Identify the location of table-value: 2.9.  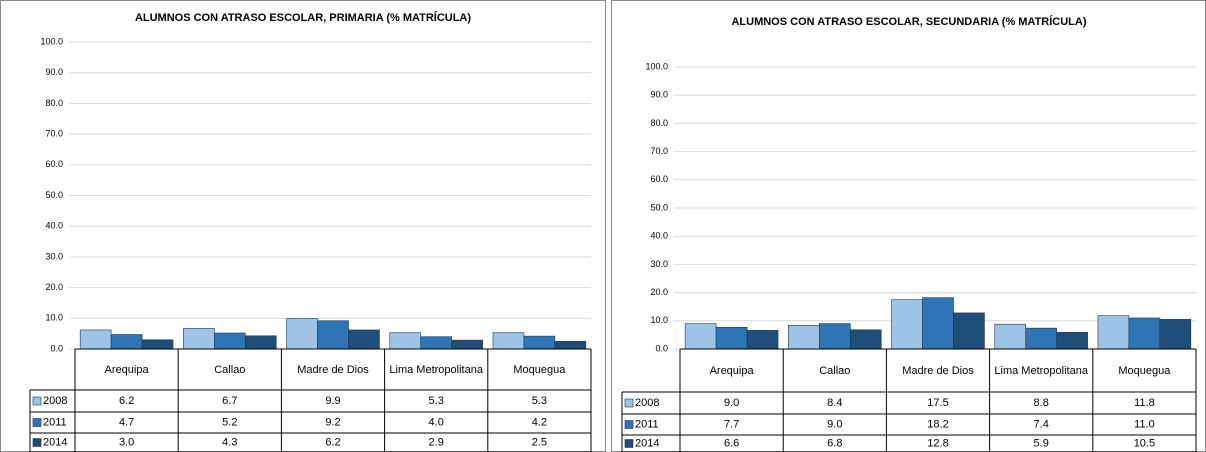
(436, 442).